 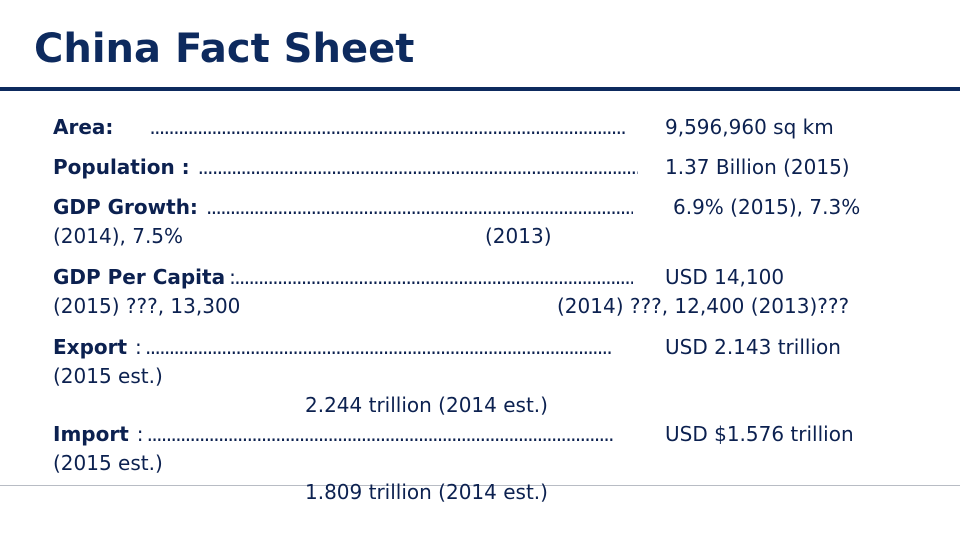 What do you see at coordinates (725, 277) in the screenshot?
I see `fact-value: USD 14,100` at bounding box center [725, 277].